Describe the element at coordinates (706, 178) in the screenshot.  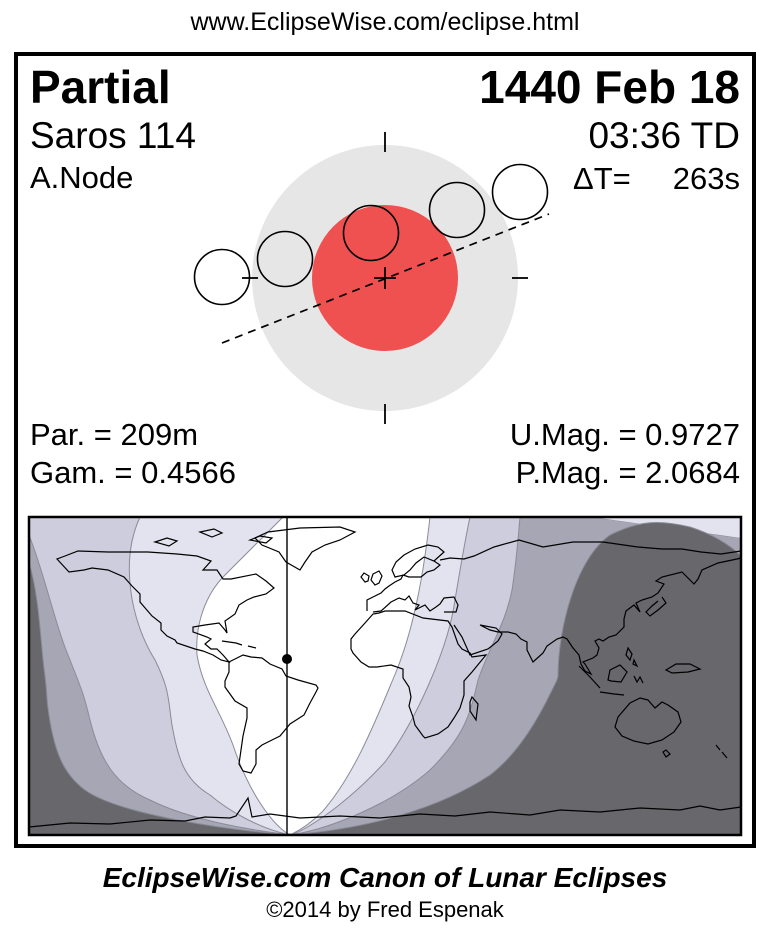
I see `delta-t-value: 263s` at that location.